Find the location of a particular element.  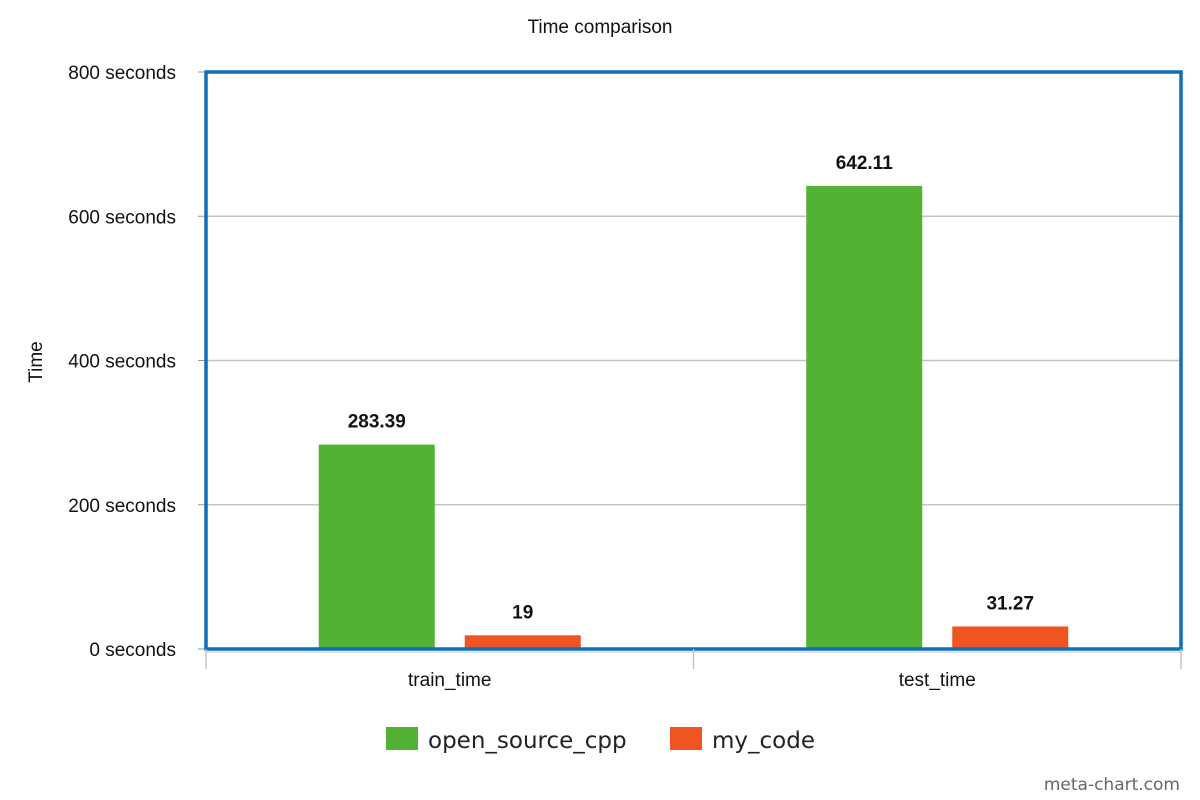

x-category-label: test_time is located at coordinates (937, 680).